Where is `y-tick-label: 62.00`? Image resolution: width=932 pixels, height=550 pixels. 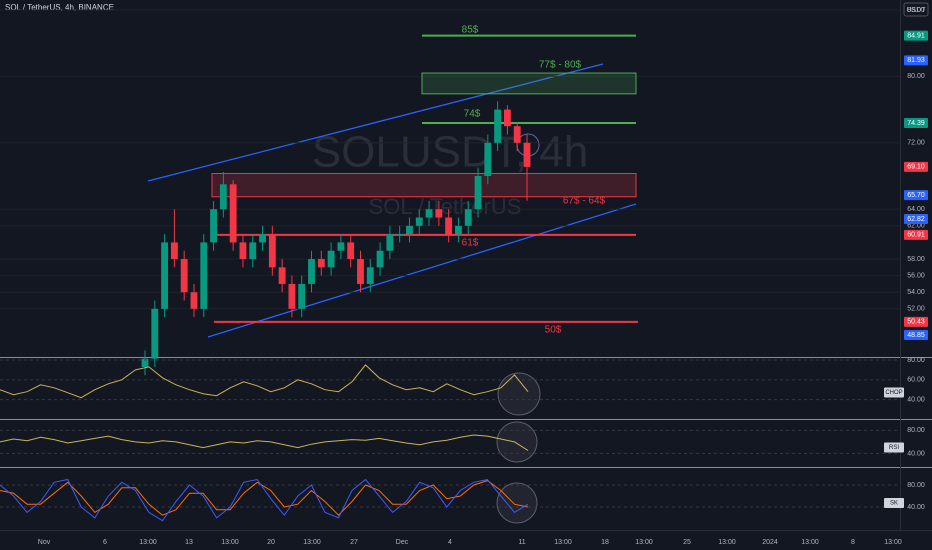
y-tick-label: 62.00 is located at coordinates (916, 226).